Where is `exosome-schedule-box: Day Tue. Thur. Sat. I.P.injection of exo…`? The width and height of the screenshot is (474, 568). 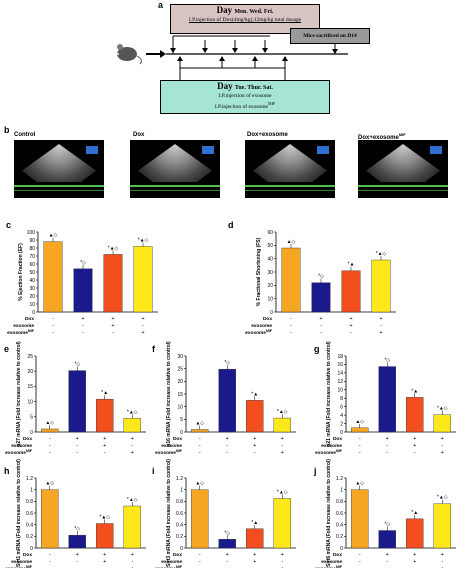
exosome-schedule-box: Day Tue. Thur. Sat. I.P.injection of exo… is located at coordinates (245, 97).